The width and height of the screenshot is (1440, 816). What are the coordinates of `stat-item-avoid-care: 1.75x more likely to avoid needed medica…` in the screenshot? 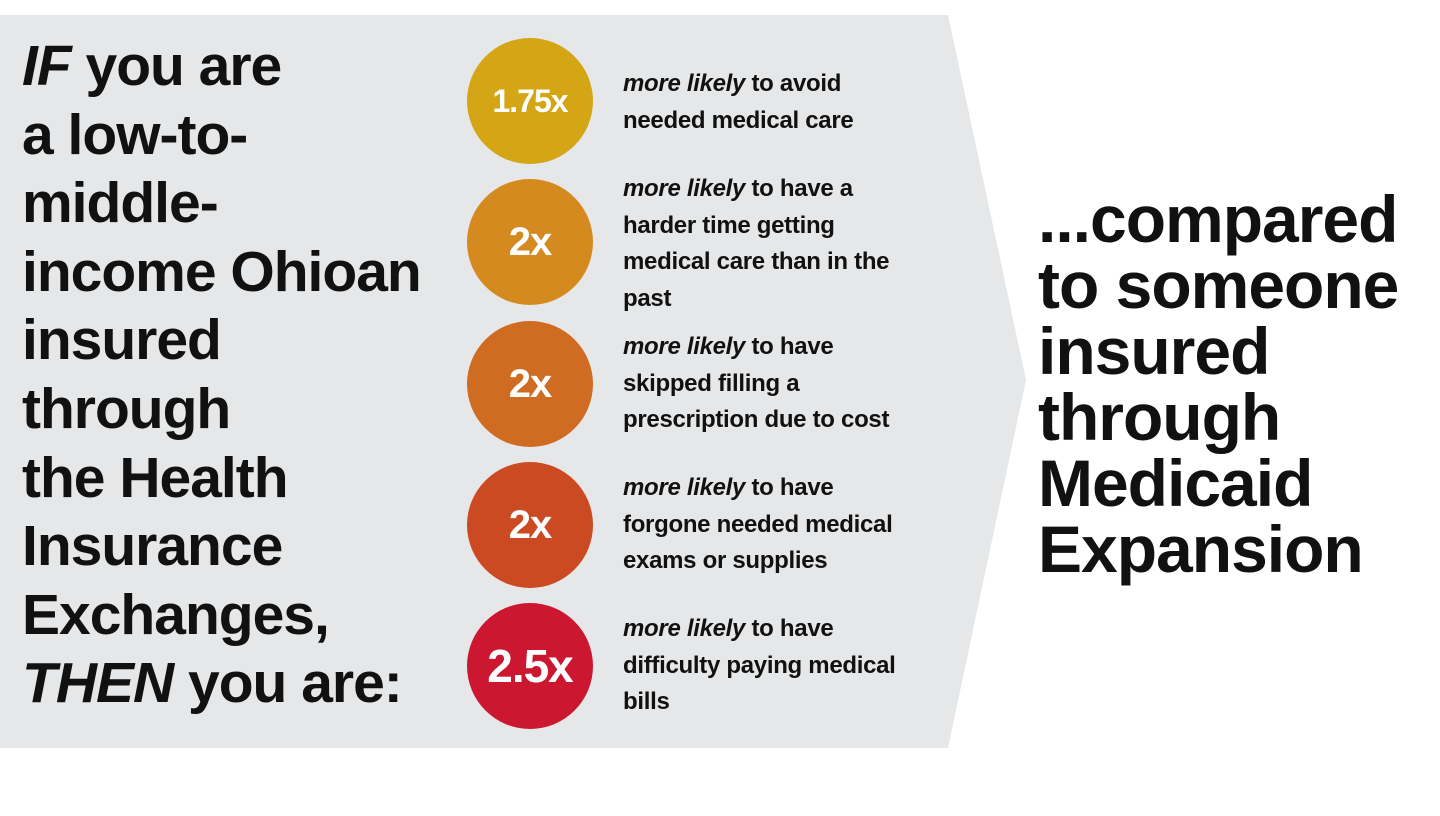 It's located at (717, 101).